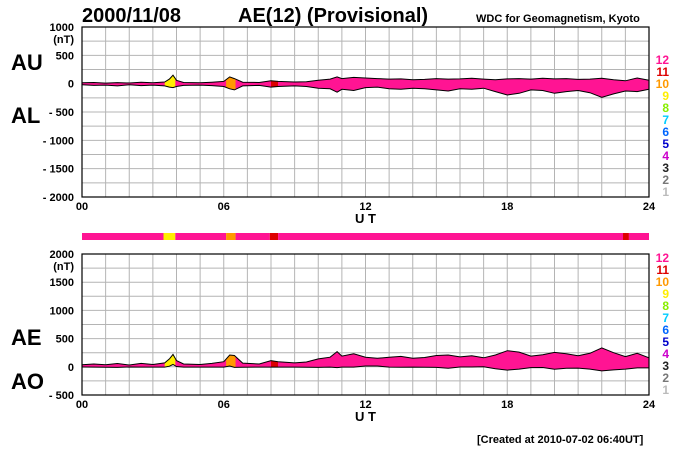  What do you see at coordinates (333, 16) in the screenshot?
I see `chart-title: AE(12) (Provisional)` at bounding box center [333, 16].